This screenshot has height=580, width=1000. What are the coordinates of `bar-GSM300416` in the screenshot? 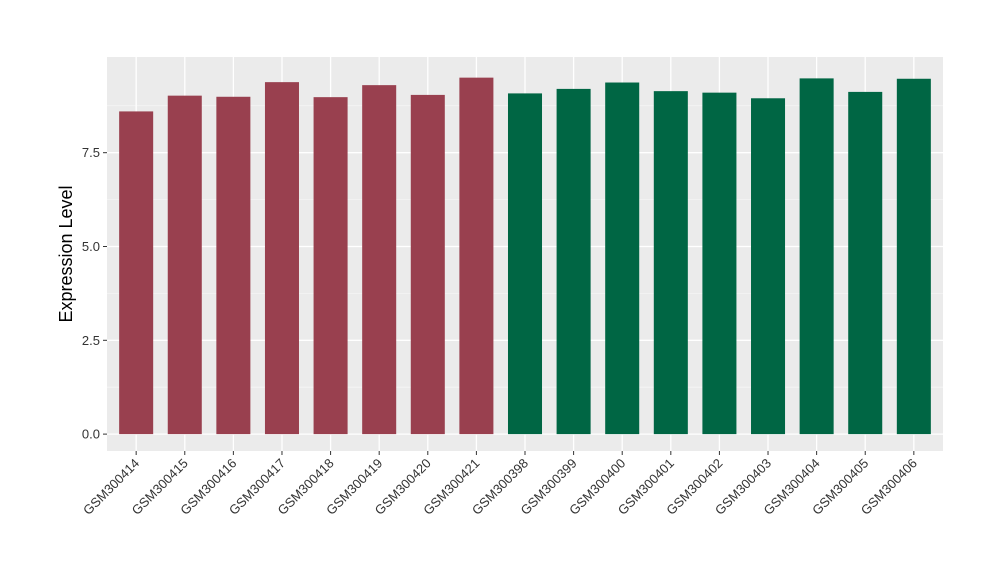 It's located at (233, 265).